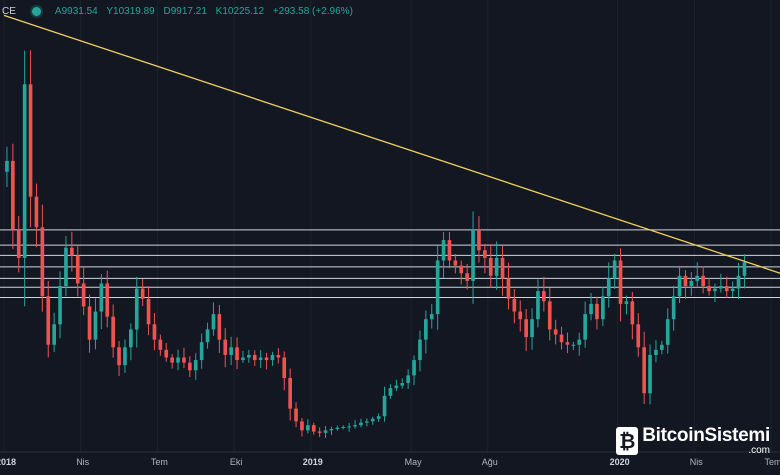 The height and width of the screenshot is (475, 780). I want to click on horizontal-levels, so click(390, 264).